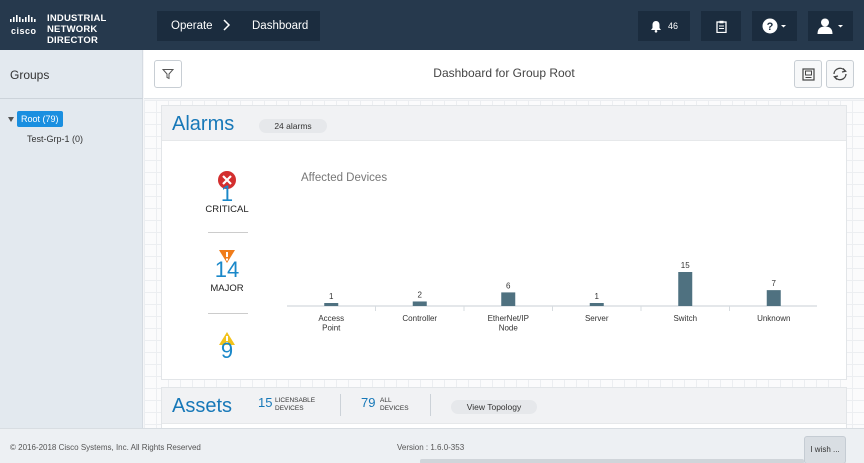 This screenshot has width=864, height=463. Describe the element at coordinates (289, 408) in the screenshot. I see `licensable-label-line2: DEVICES` at that location.